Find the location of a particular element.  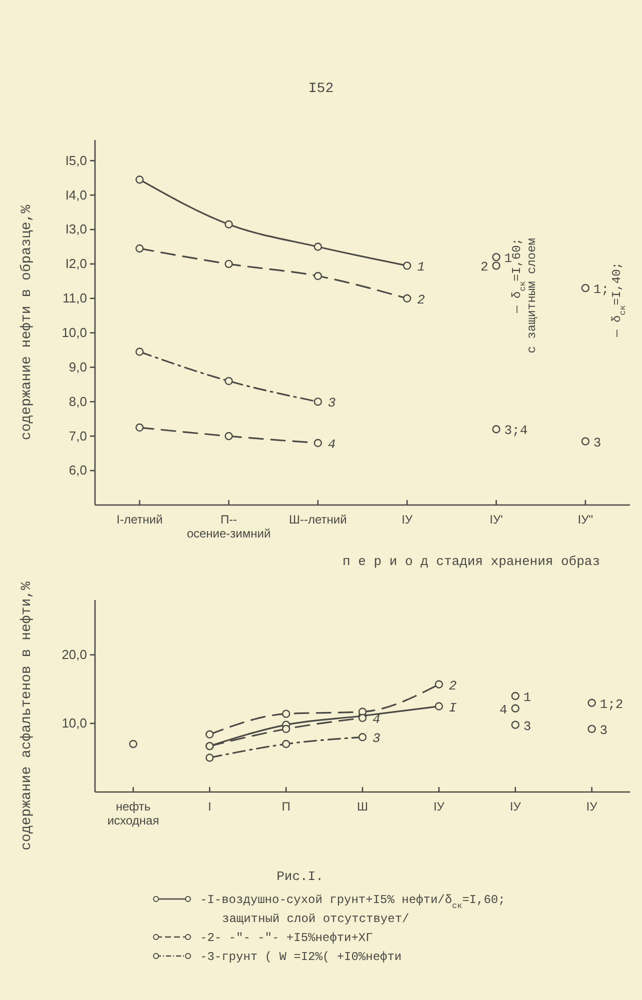

y-tick-label: 8,0 is located at coordinates (77, 401).